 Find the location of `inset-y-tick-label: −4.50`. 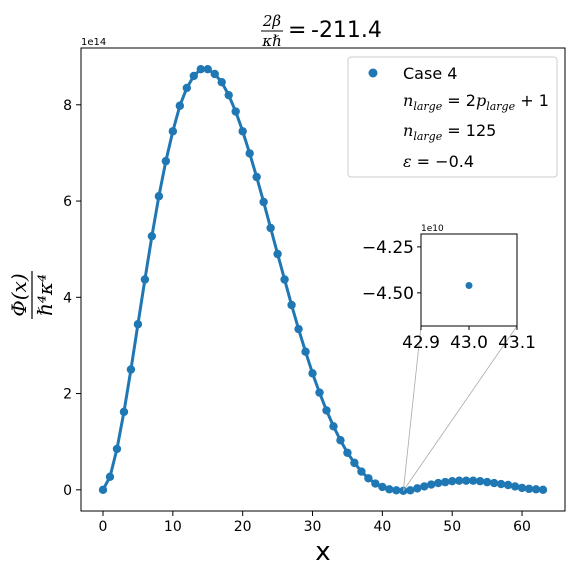

inset-y-tick-label: −4.50 is located at coordinates (388, 294).